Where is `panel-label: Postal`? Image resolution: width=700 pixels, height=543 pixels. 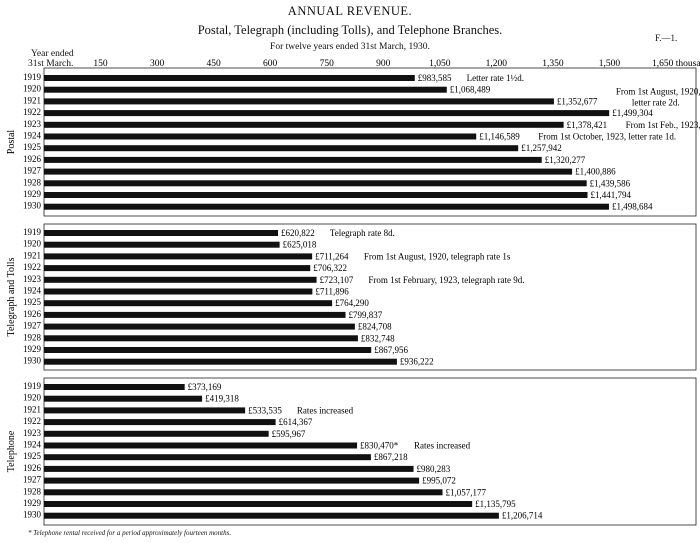
panel-label: Postal is located at coordinates (11, 142).